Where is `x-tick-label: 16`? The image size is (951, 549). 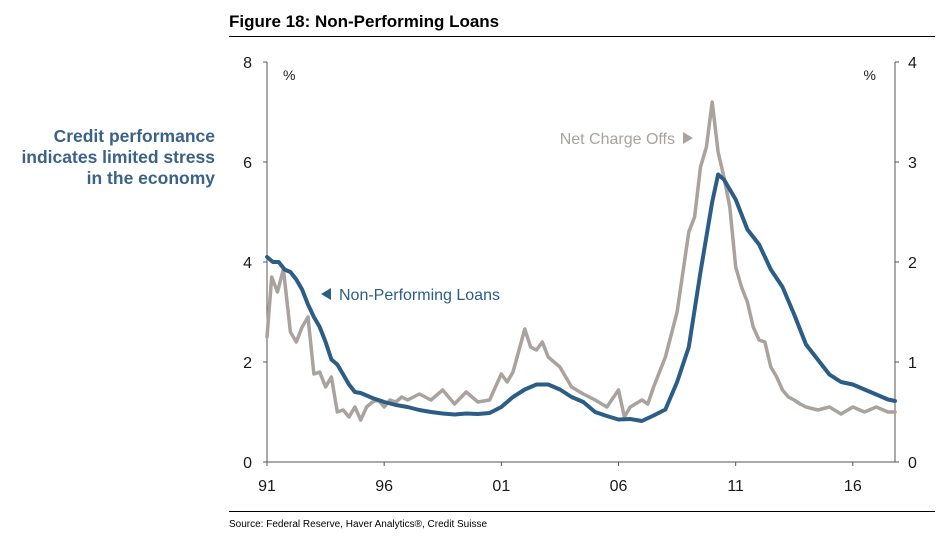 x-tick-label: 16 is located at coordinates (853, 486).